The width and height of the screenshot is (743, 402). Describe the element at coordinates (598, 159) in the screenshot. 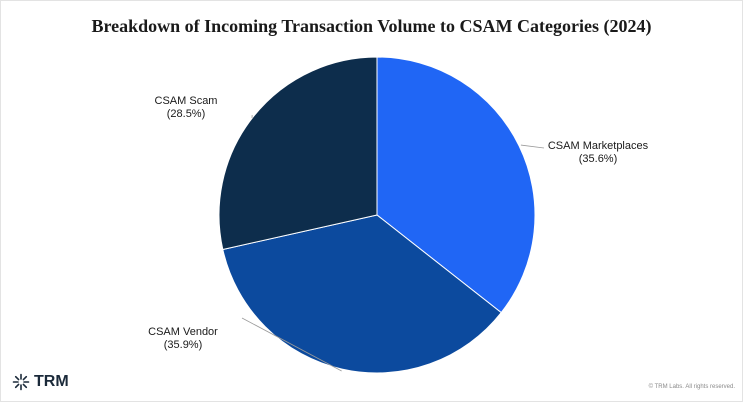

I see `slice-percent-label: (35.6%)` at that location.